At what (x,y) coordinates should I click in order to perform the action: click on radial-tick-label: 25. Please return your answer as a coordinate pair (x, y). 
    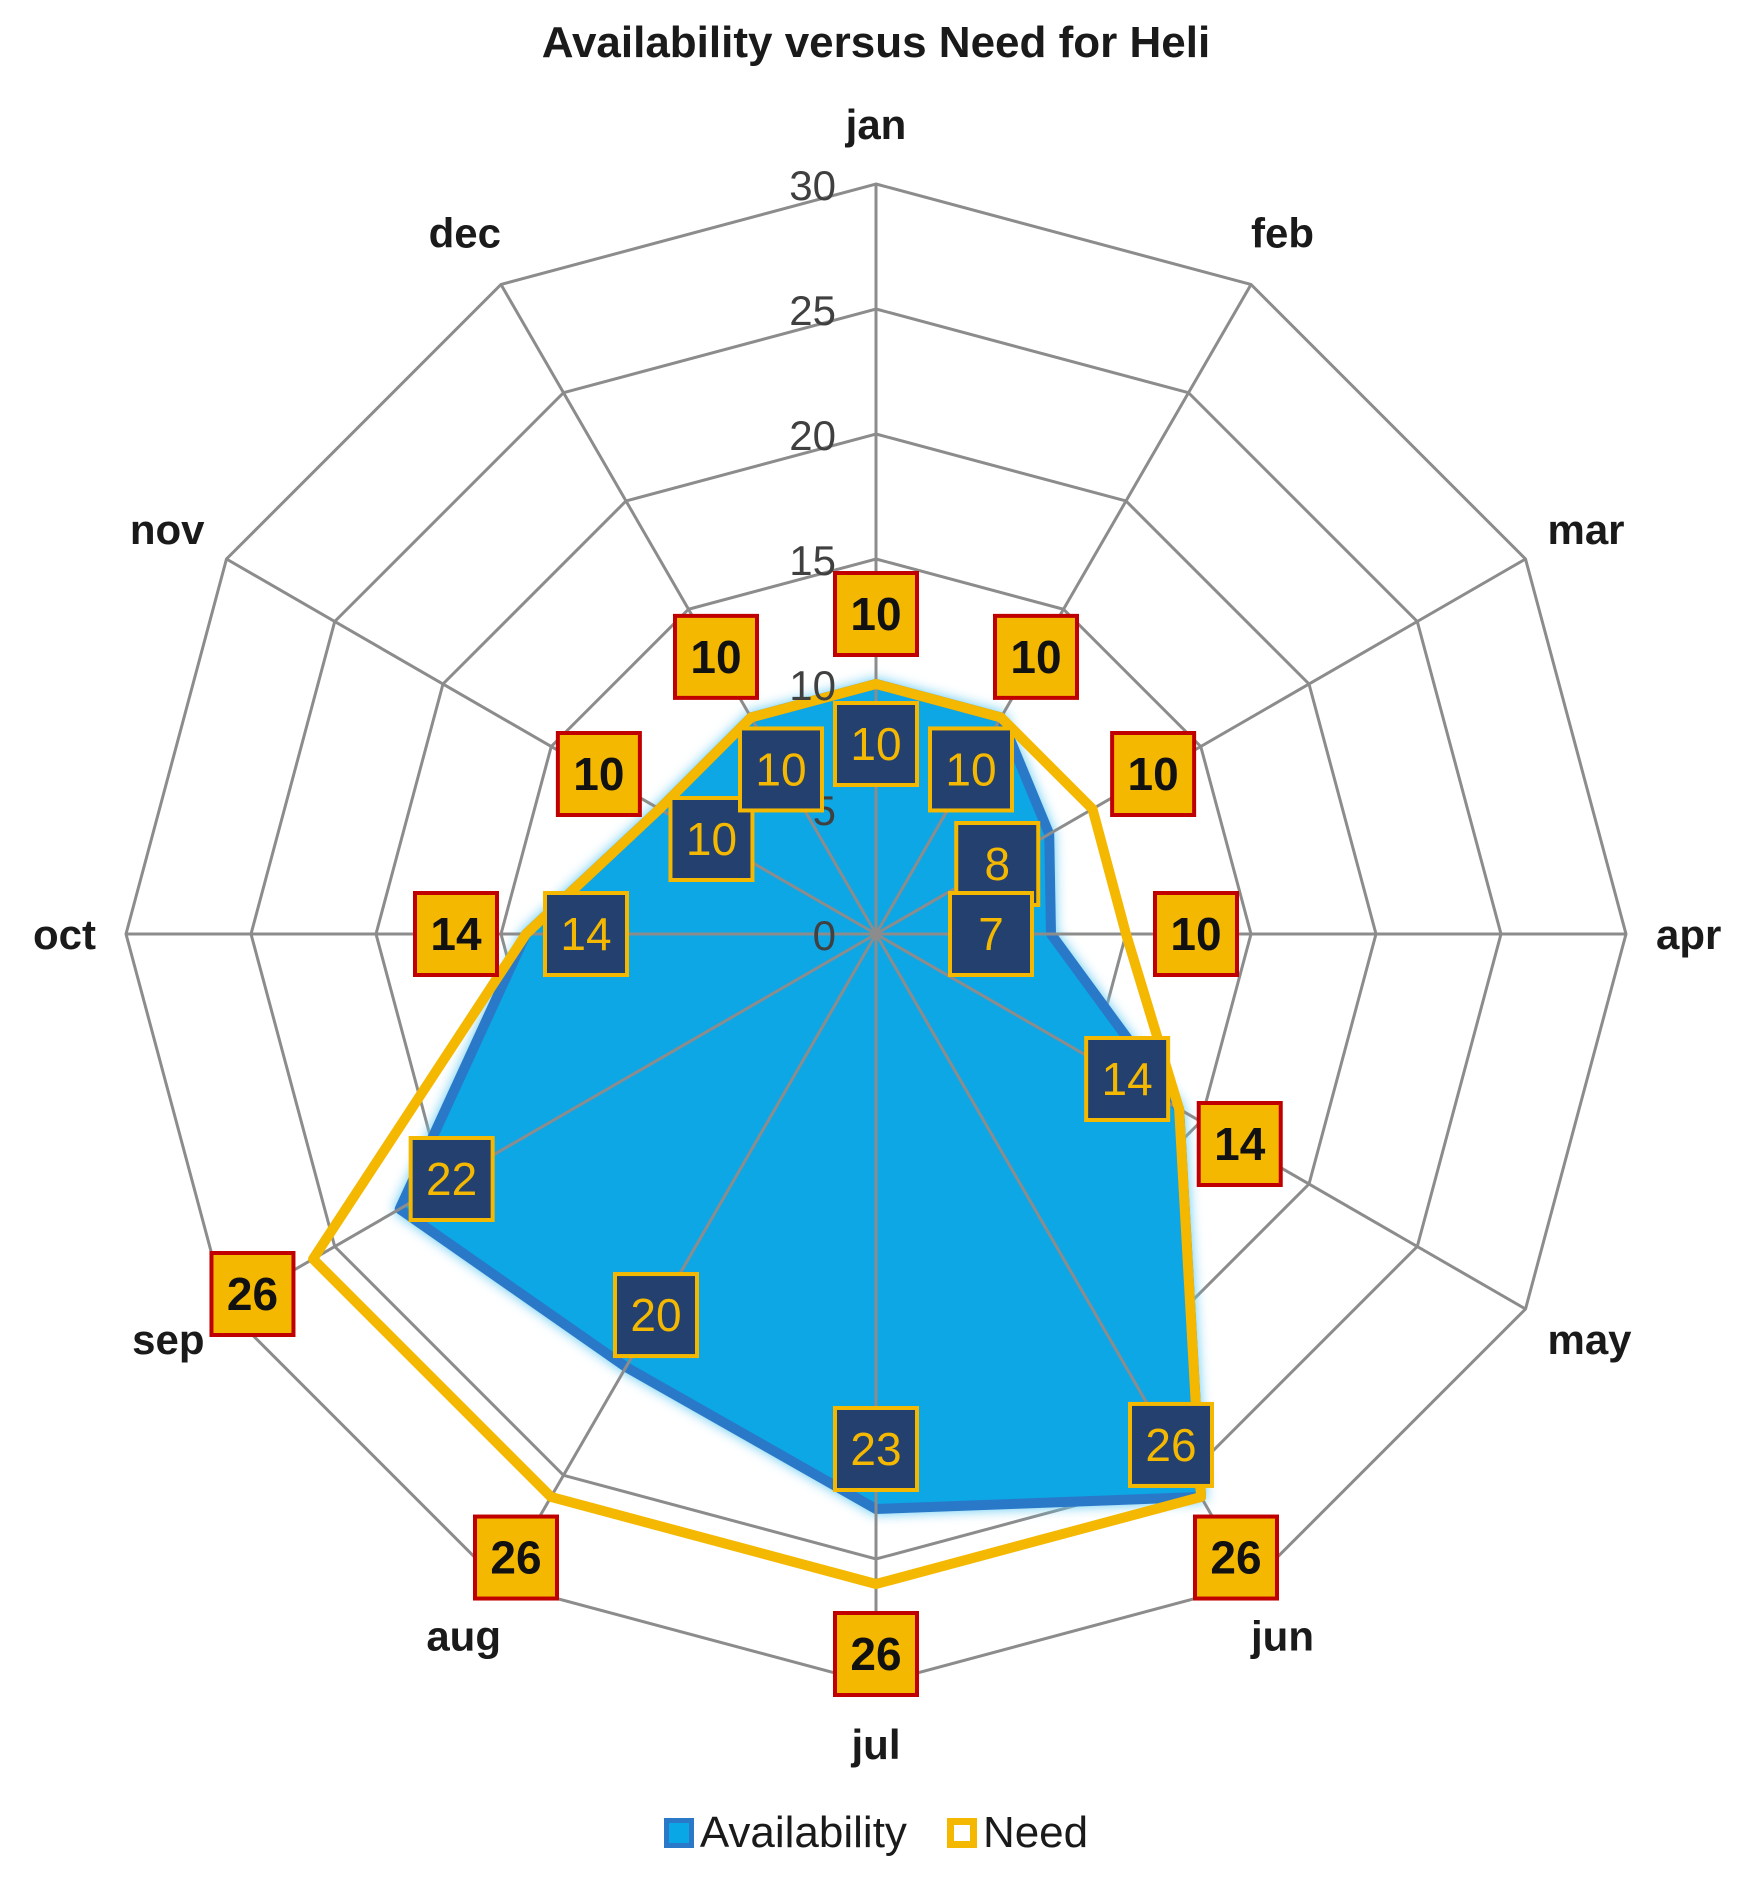
    Looking at the image, I should click on (812, 310).